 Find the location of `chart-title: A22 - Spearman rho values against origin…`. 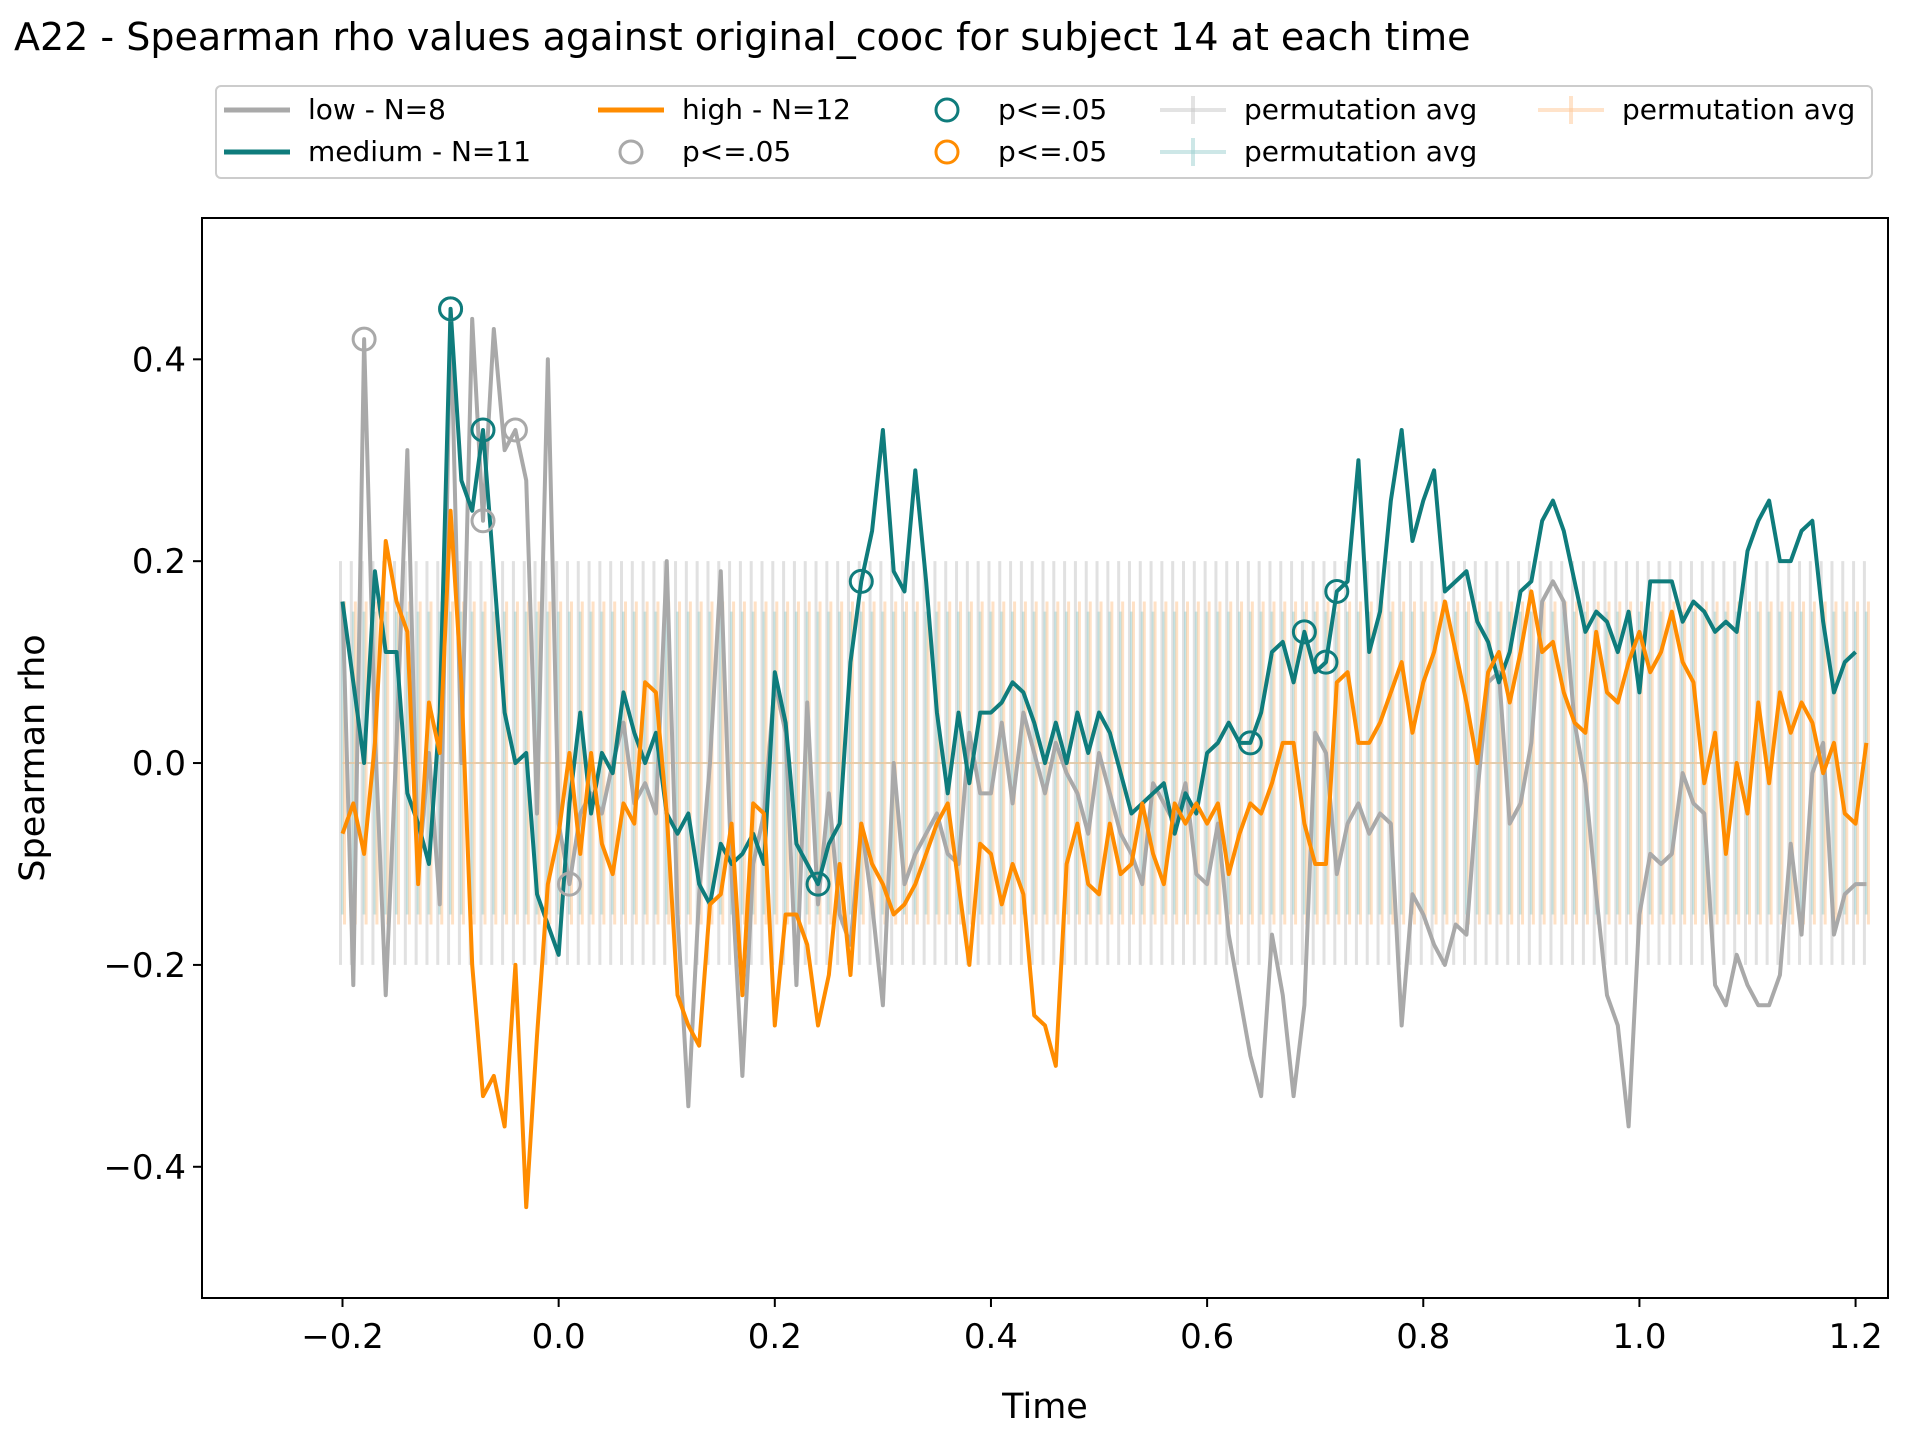

chart-title: A22 - Spearman rho values against origin… is located at coordinates (742, 37).